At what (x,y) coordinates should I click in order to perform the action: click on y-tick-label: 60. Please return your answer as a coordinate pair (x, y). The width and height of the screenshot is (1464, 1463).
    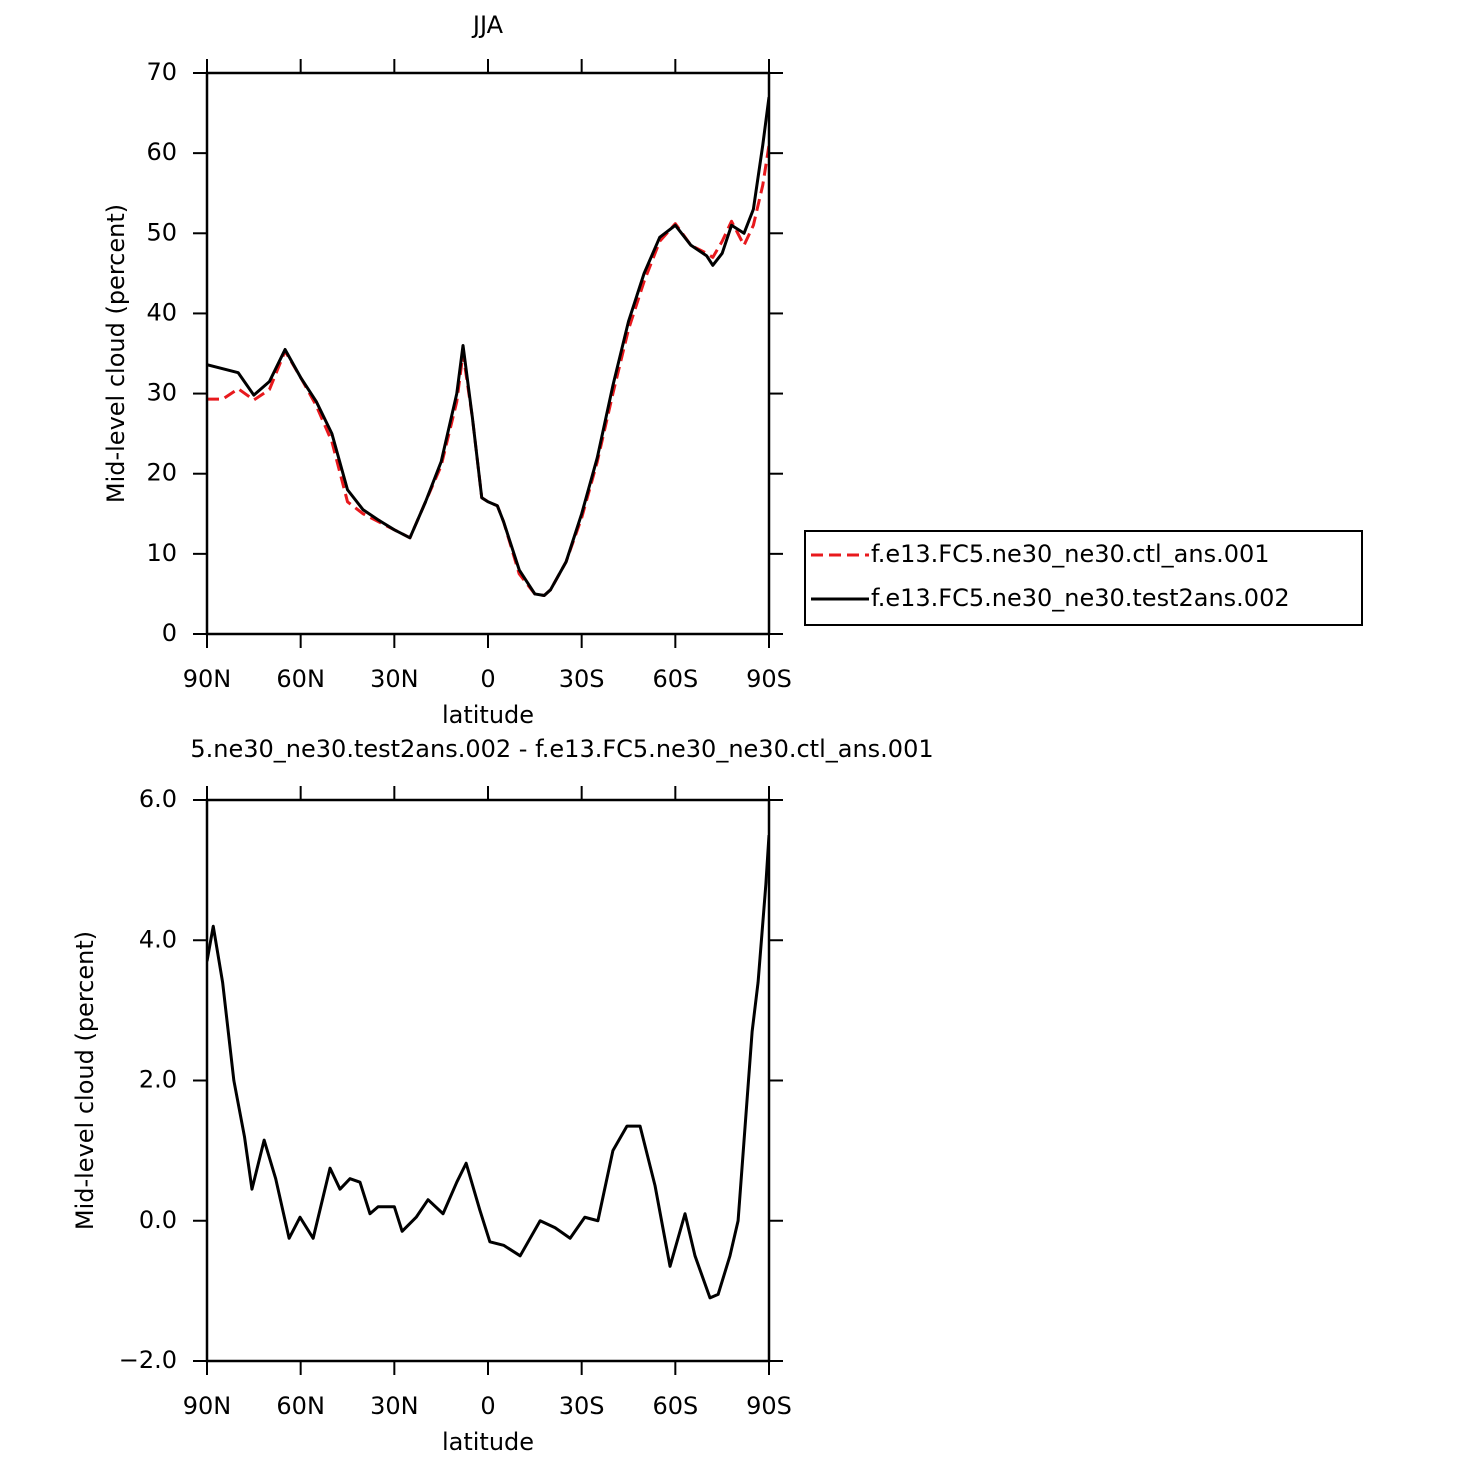
    Looking at the image, I should click on (161, 152).